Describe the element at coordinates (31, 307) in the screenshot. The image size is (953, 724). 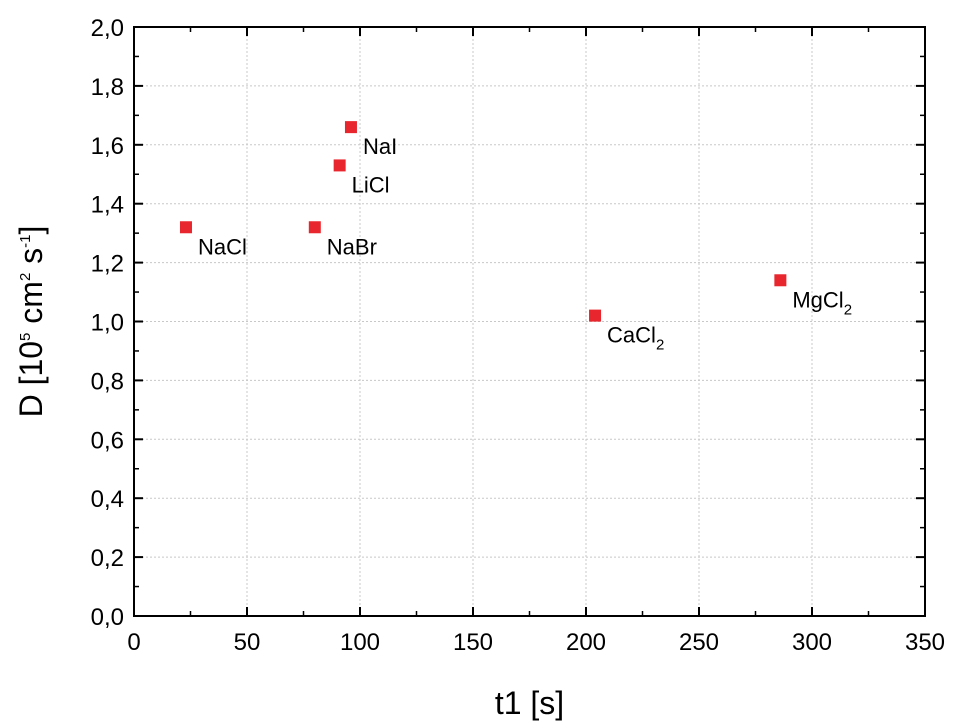
I see `y-axis-title-mid1: cm` at that location.